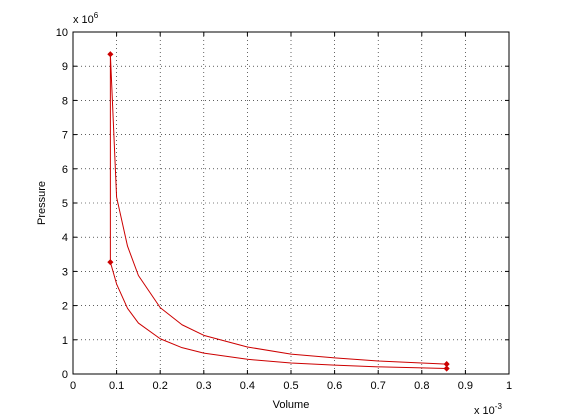  Describe the element at coordinates (65, 204) in the screenshot. I see `y-tick-label: 5` at that location.